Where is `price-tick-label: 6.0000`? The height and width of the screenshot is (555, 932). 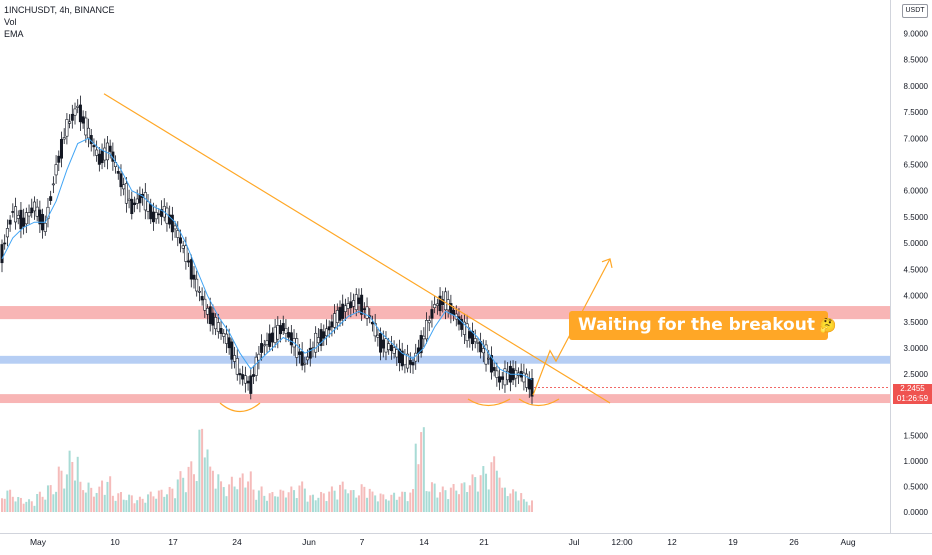
price-tick-label: 6.0000 is located at coordinates (916, 191).